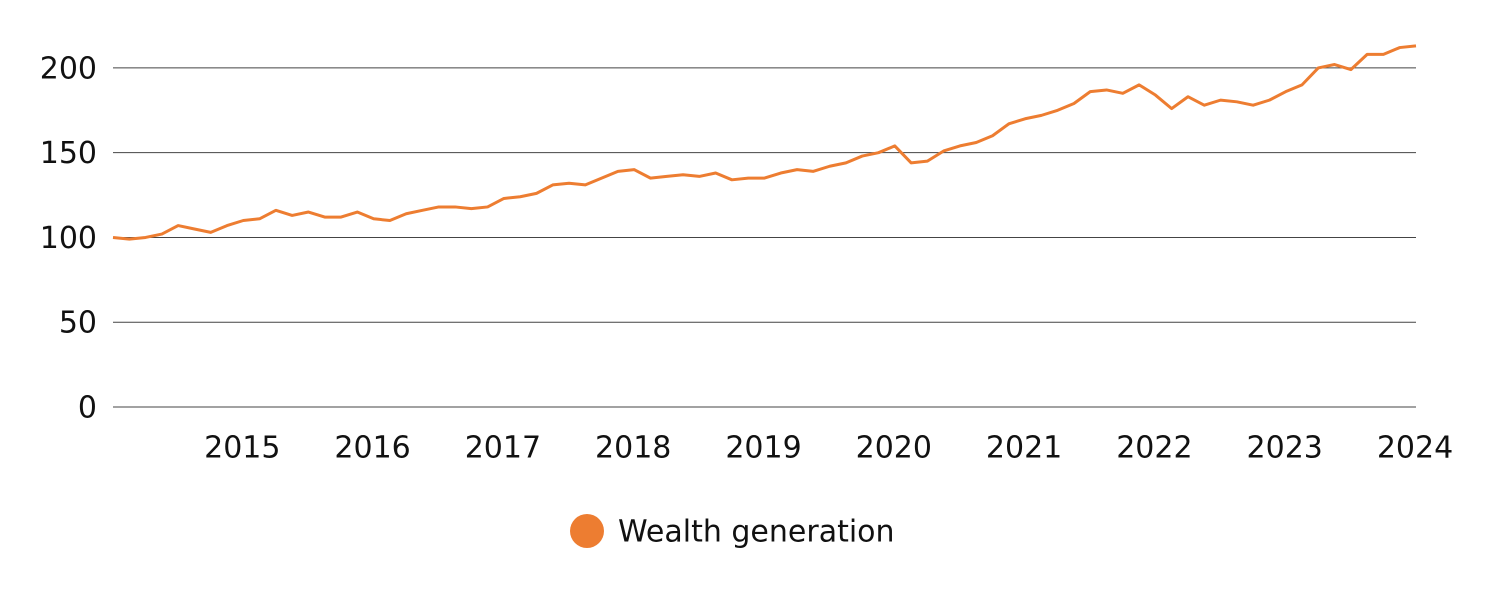 The image size is (1510, 590). Describe the element at coordinates (633, 448) in the screenshot. I see `x-tick-label: 2018` at that location.